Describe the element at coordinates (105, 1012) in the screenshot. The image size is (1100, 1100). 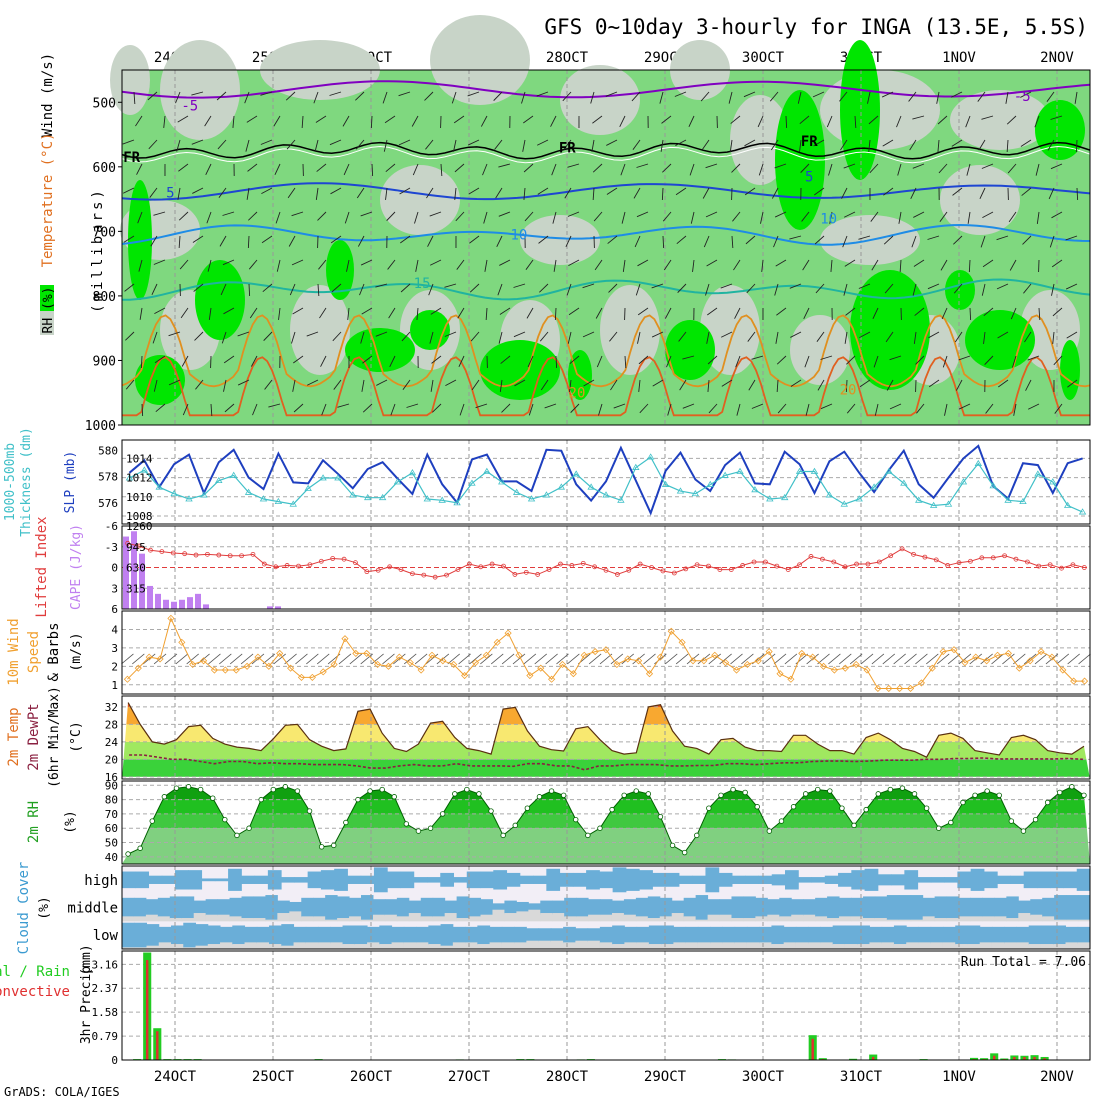
I see `precip-tick-label: 1.58` at that location.